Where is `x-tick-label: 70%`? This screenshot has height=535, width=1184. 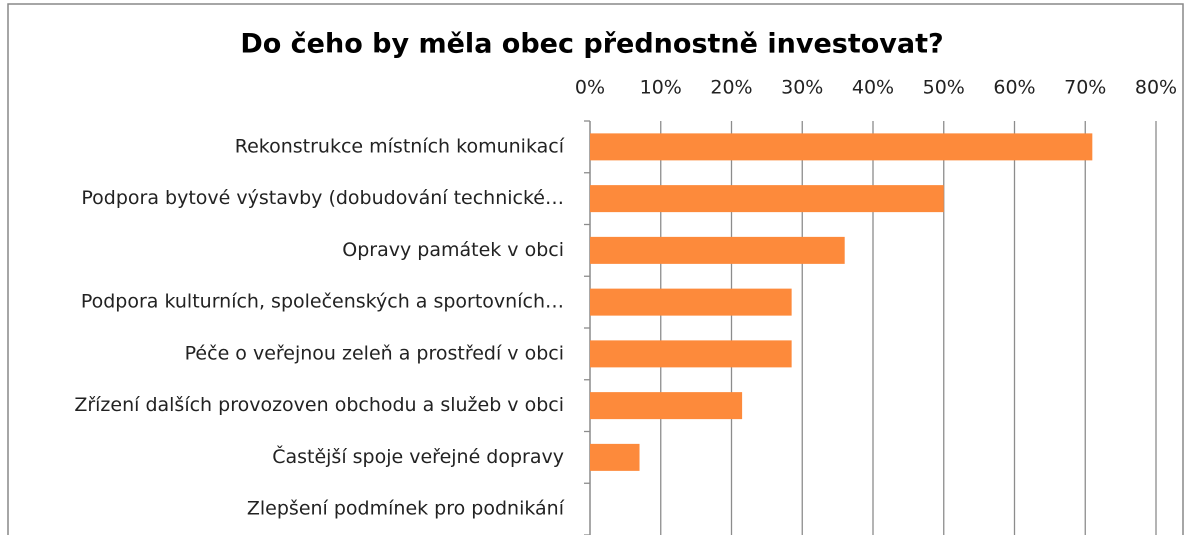
x-tick-label: 70% is located at coordinates (1085, 88).